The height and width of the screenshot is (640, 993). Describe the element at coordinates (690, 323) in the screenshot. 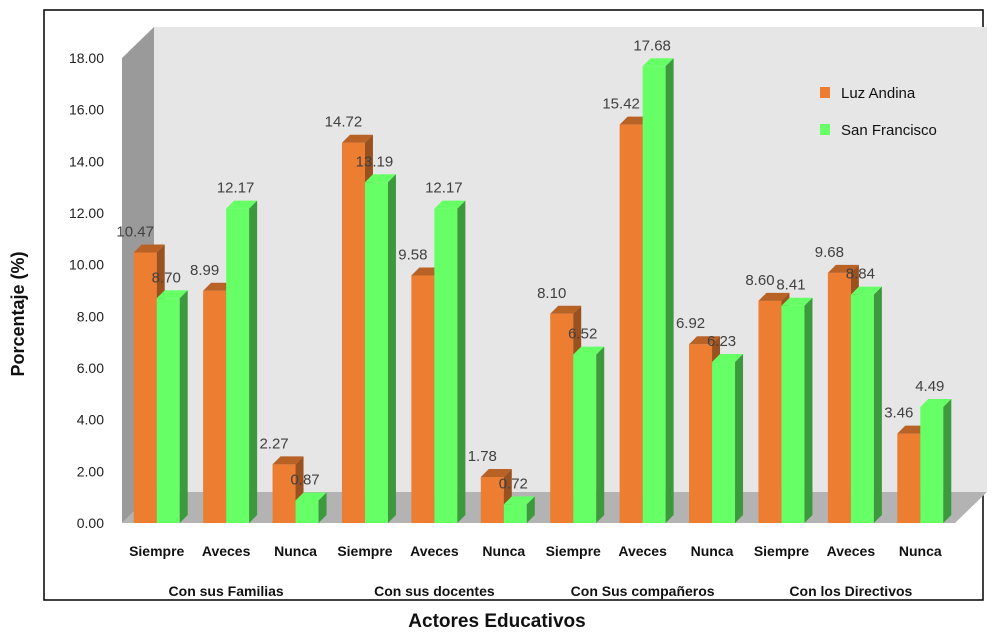

I see `data-label: 6.92` at that location.